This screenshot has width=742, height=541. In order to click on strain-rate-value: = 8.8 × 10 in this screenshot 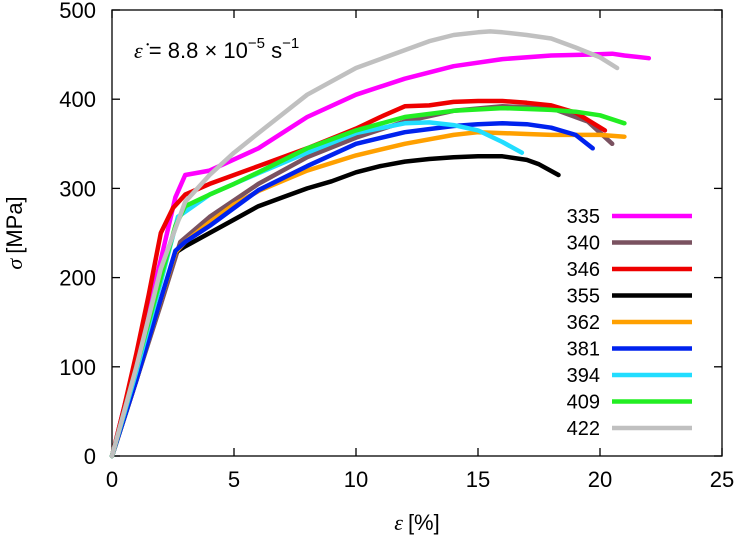, I will do `click(195, 50)`.